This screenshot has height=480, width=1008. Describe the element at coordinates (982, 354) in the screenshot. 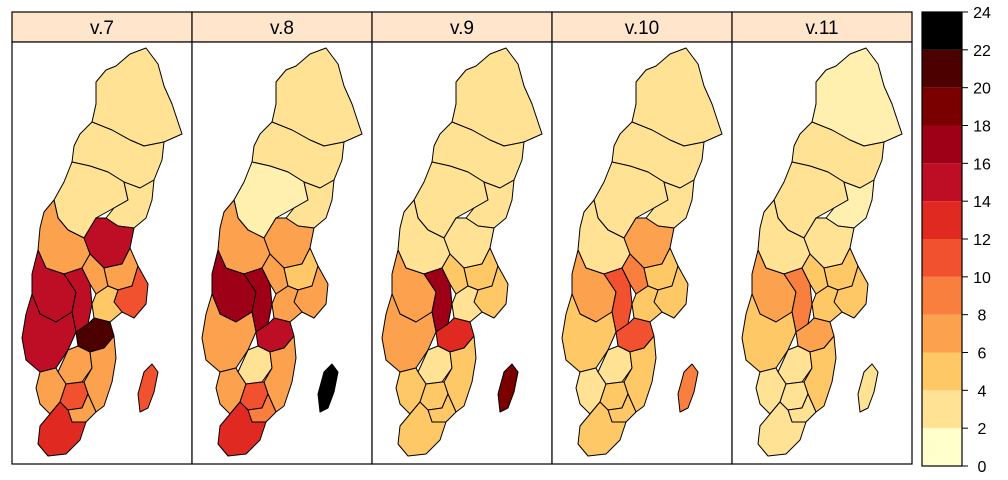

I see `legend-tick-label: 6` at that location.